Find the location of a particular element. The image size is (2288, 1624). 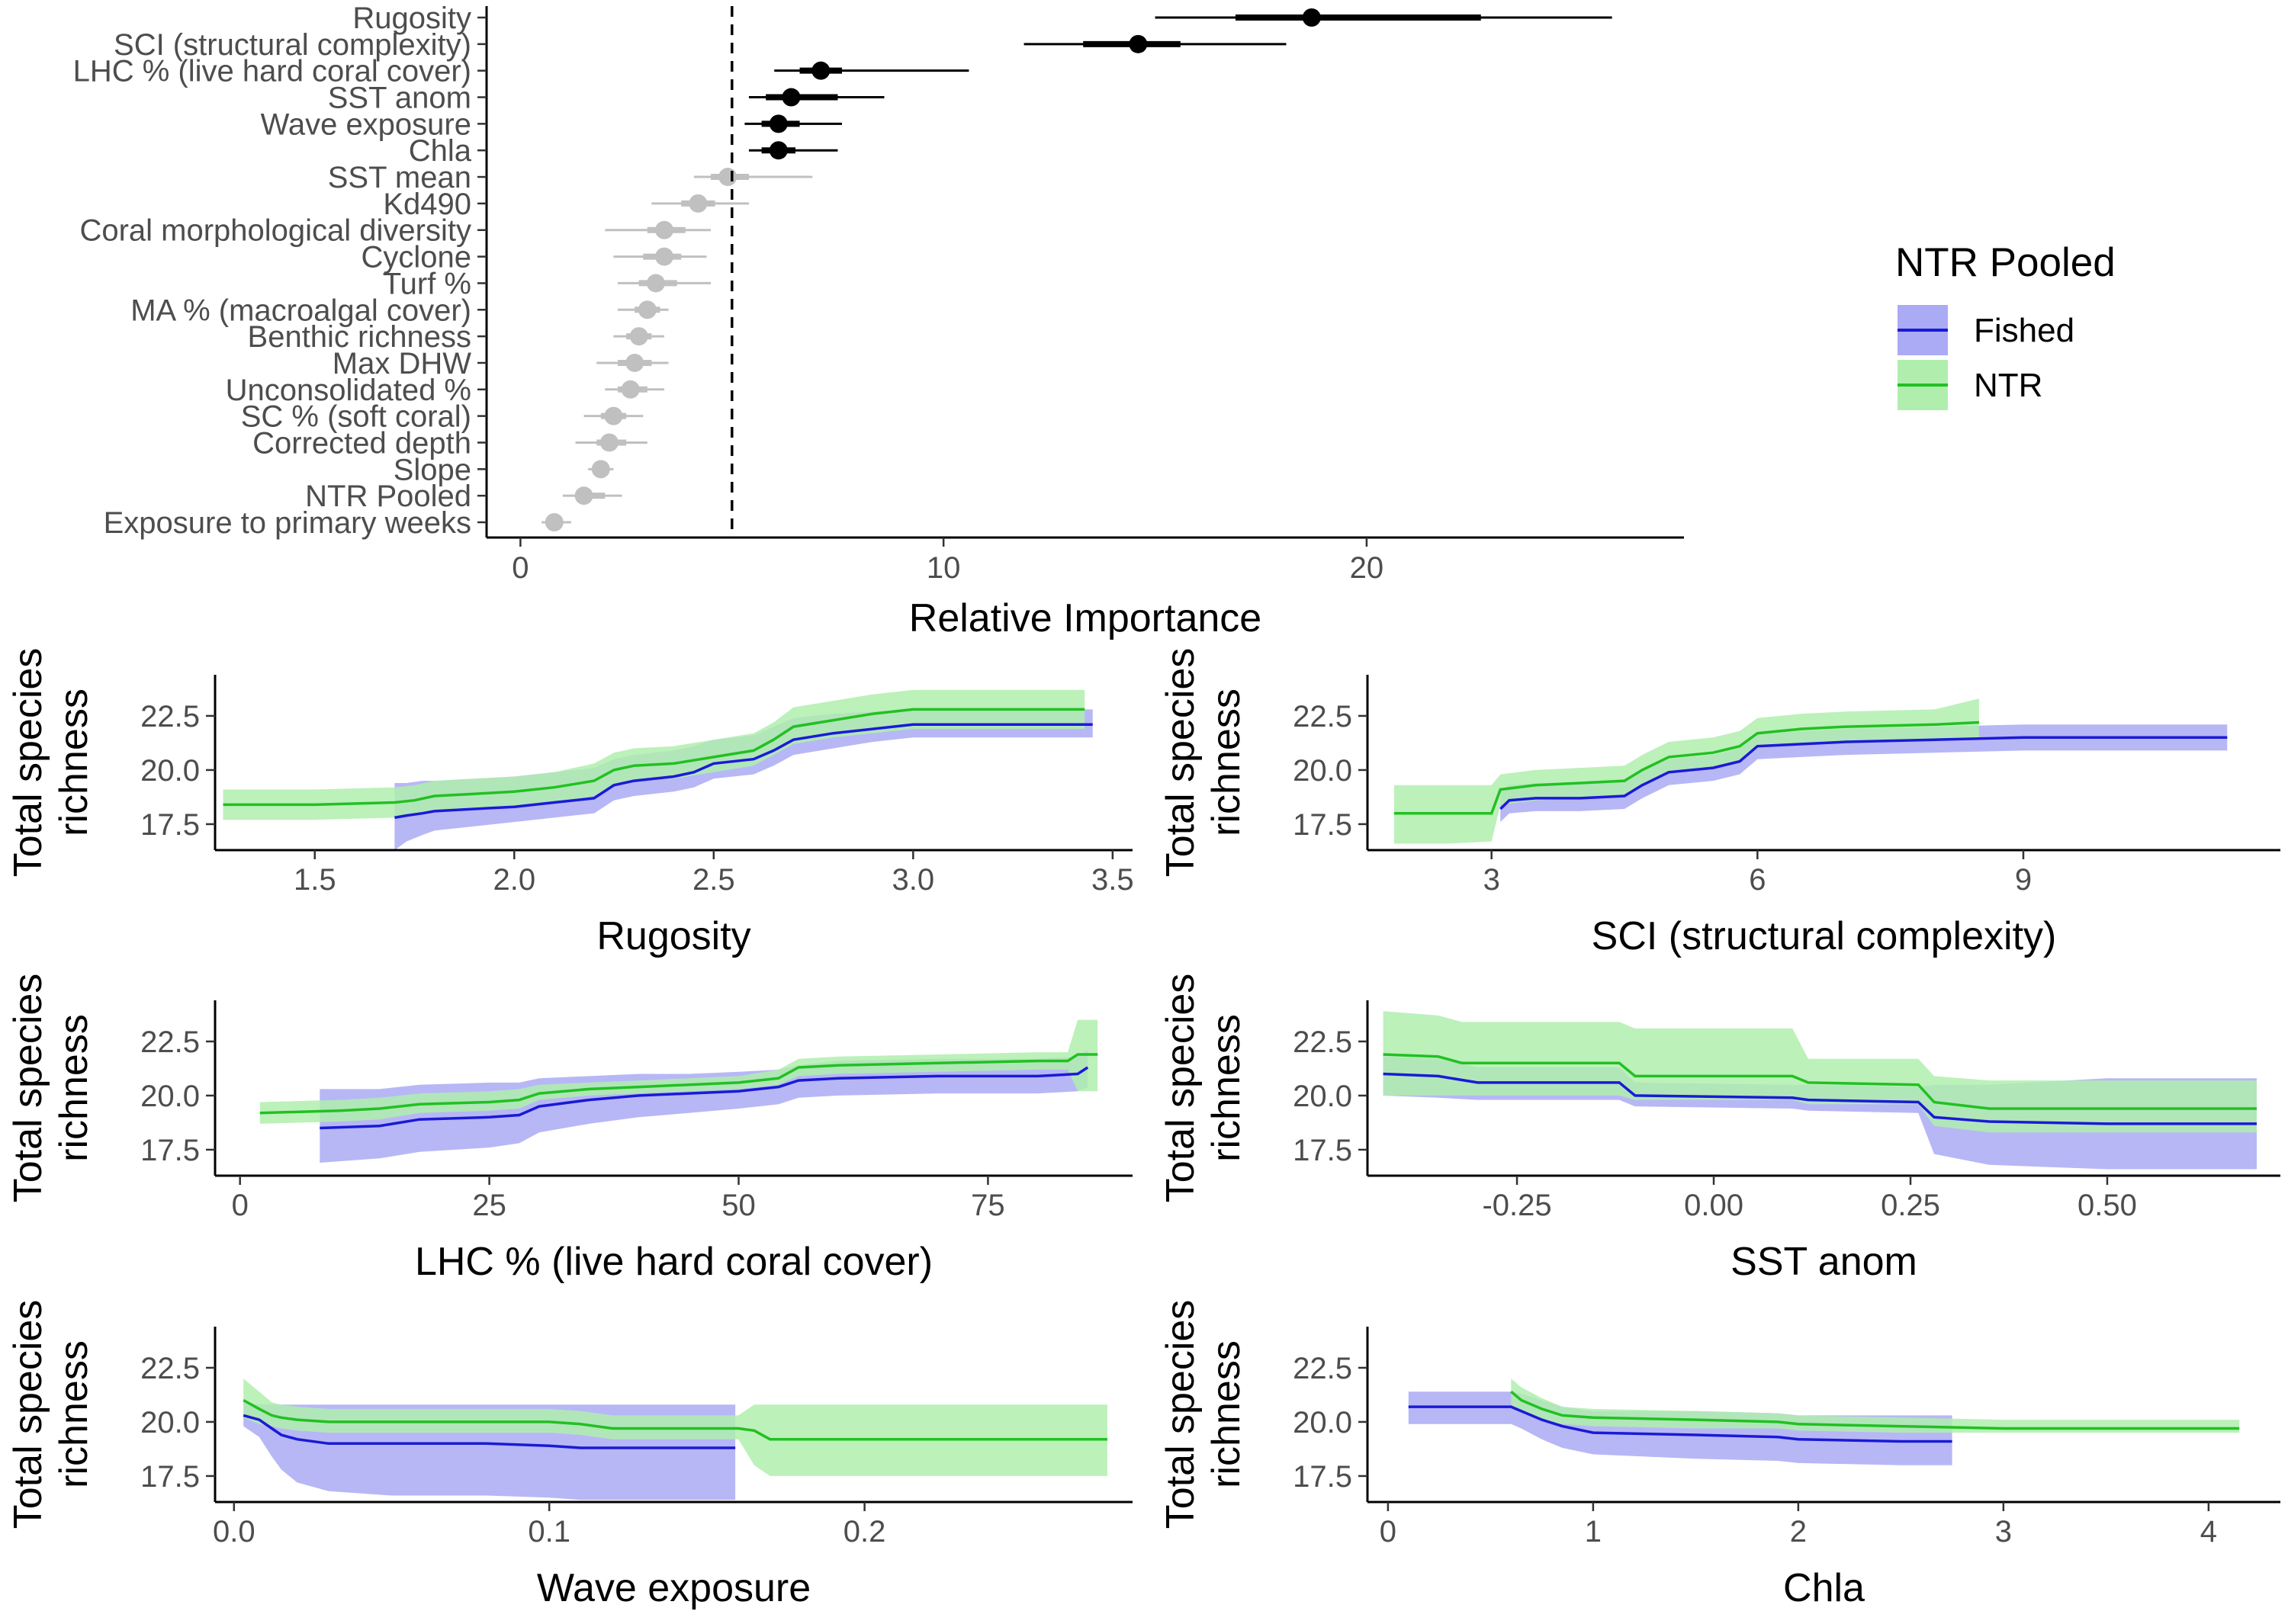

x-tick-label: 0.25 is located at coordinates (1911, 1205).